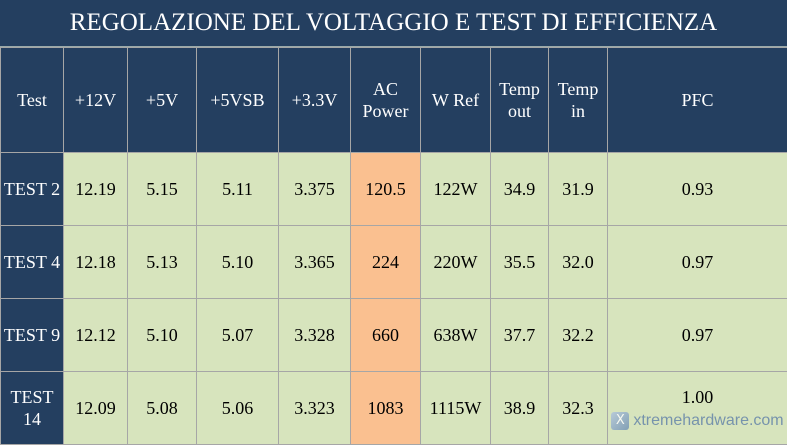  I want to click on table-cell: 5.11, so click(238, 189).